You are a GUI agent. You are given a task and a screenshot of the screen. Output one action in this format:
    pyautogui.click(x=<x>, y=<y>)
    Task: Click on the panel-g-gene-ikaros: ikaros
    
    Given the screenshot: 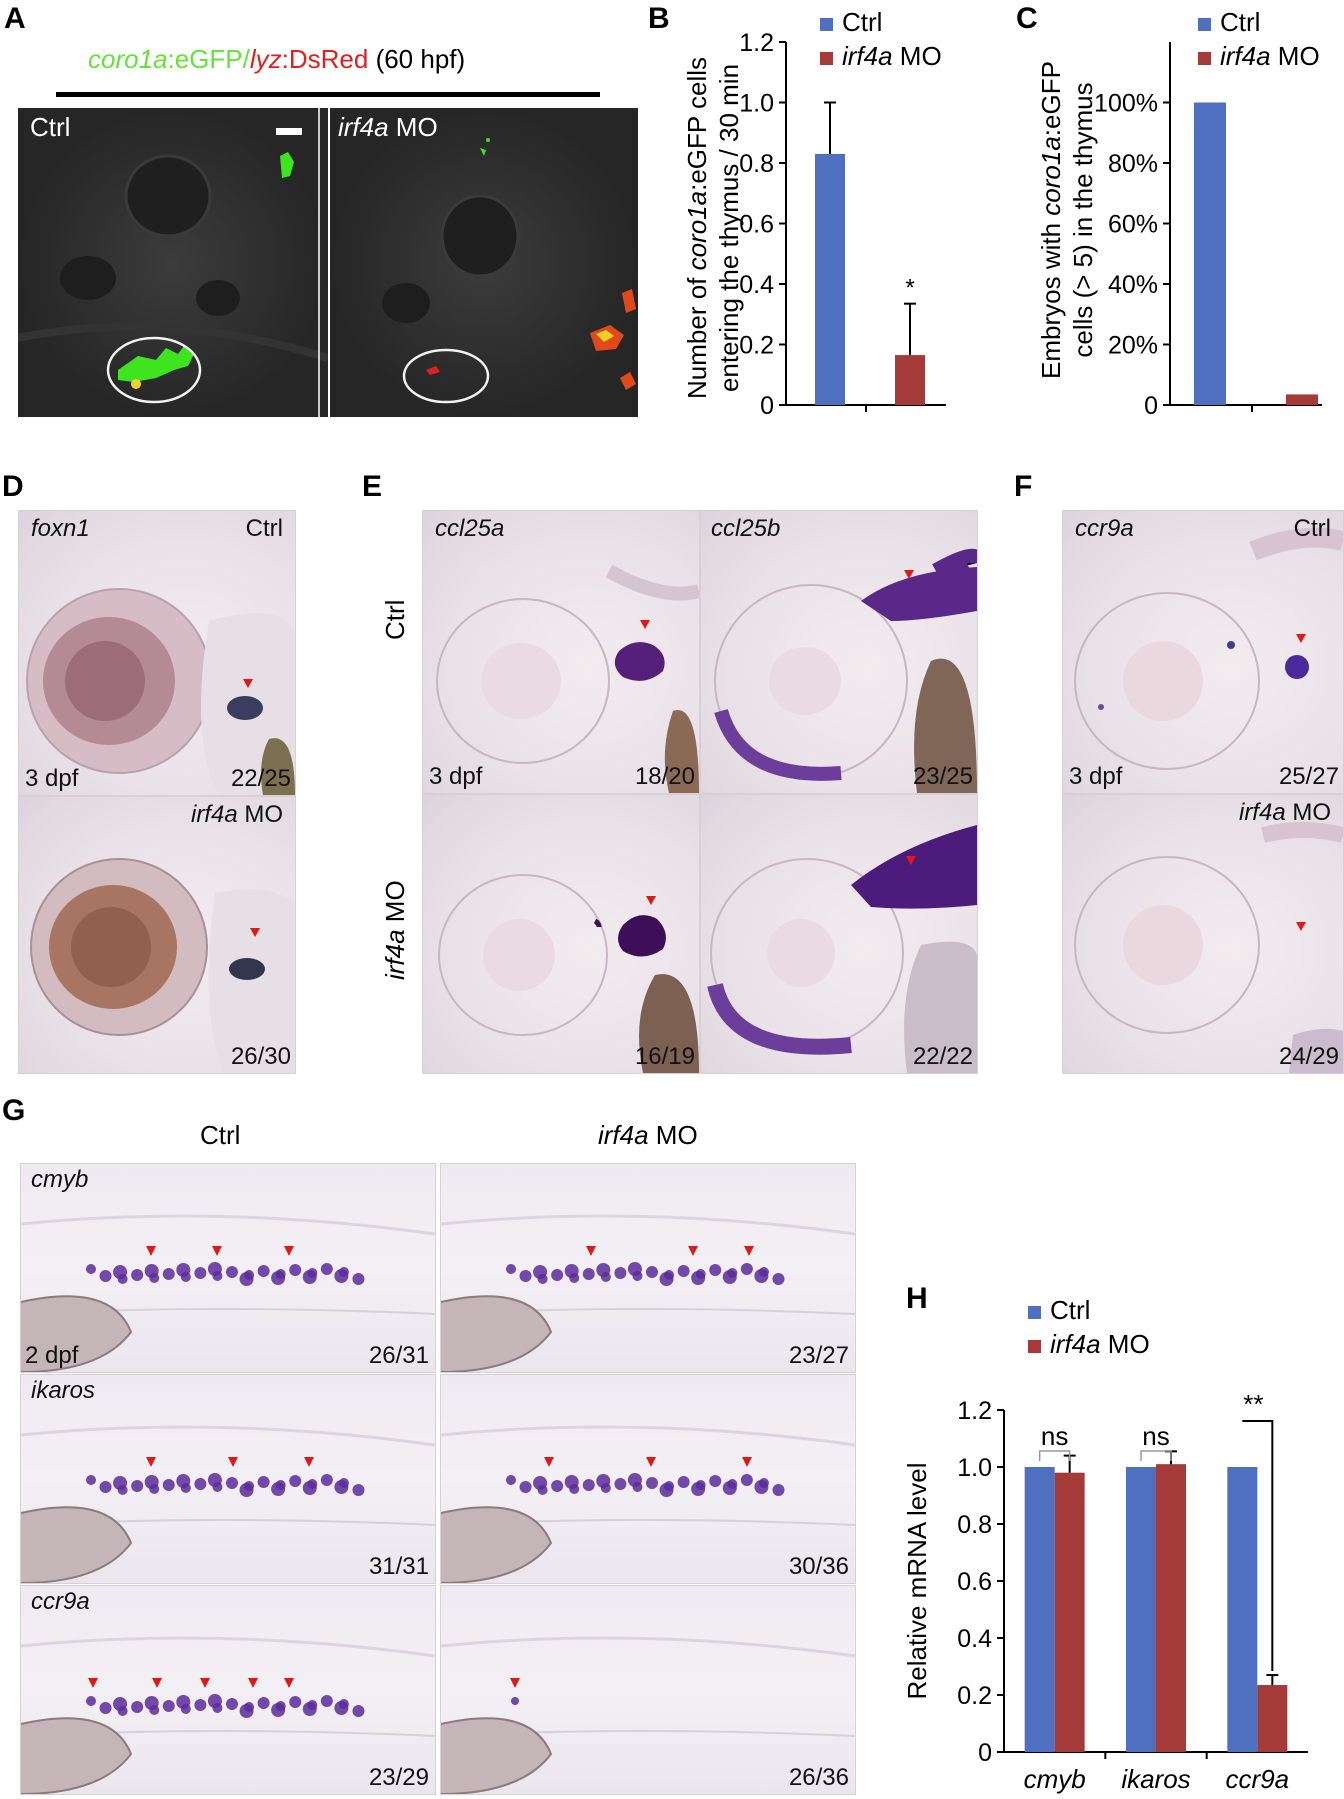 What is the action you would take?
    pyautogui.click(x=63, y=1390)
    